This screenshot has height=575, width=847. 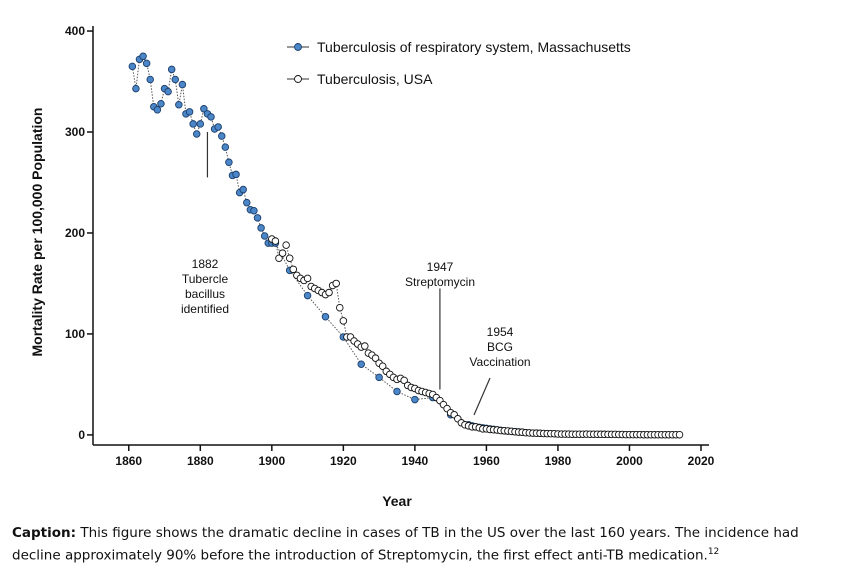 I want to click on y-tick-label: 100, so click(x=75, y=334).